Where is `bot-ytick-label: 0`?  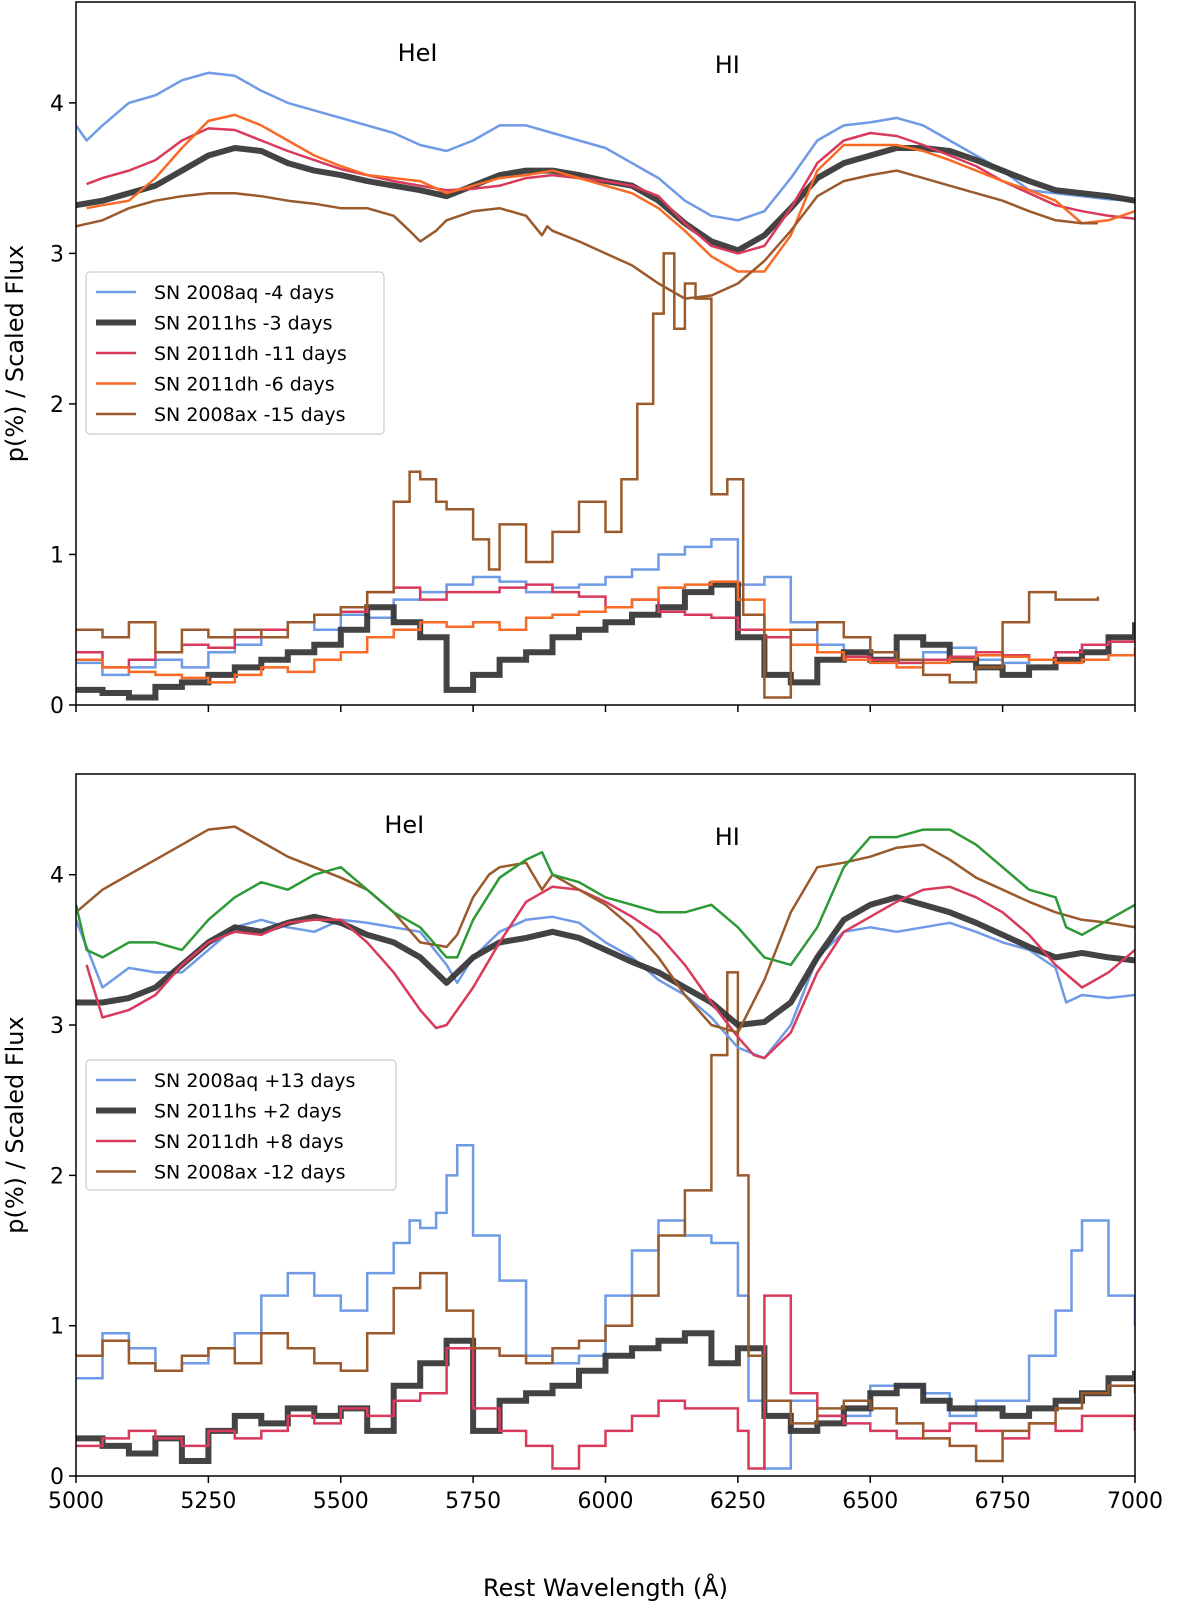 bot-ytick-label: 0 is located at coordinates (57, 1477).